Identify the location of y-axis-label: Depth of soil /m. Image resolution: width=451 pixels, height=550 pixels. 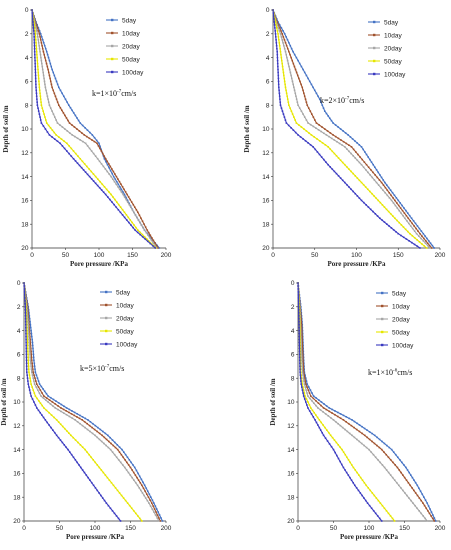
(6, 128).